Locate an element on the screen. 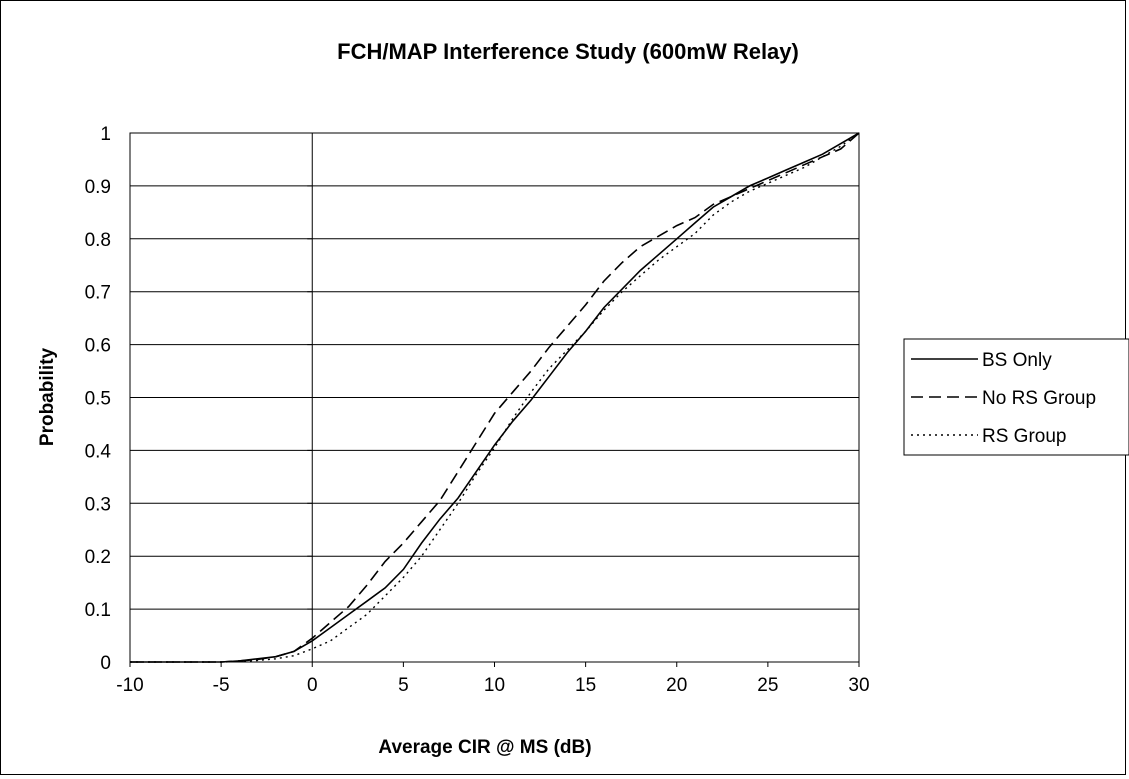 This screenshot has height=779, width=1129. x-tick-label: 15 is located at coordinates (585, 685).